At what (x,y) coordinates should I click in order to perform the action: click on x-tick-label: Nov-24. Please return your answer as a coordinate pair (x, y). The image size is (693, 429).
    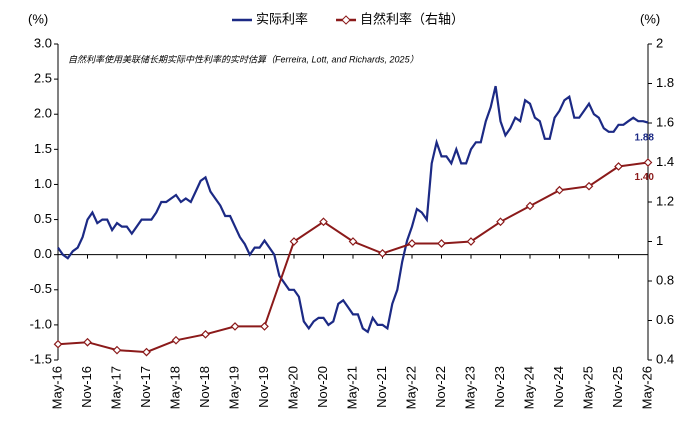
    Looking at the image, I should click on (558, 387).